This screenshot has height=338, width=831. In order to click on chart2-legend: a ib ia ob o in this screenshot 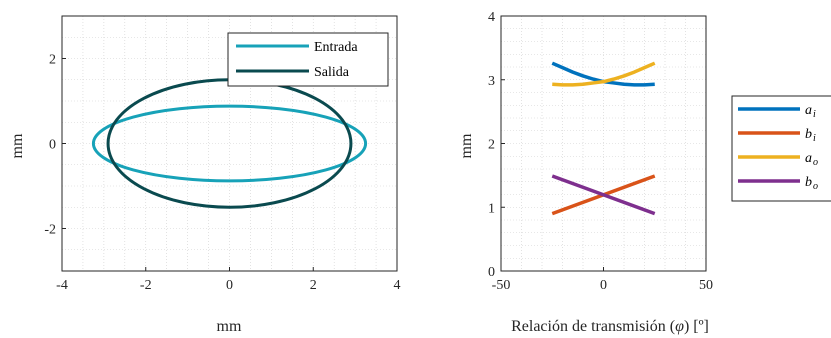, I will do `click(781, 148)`.